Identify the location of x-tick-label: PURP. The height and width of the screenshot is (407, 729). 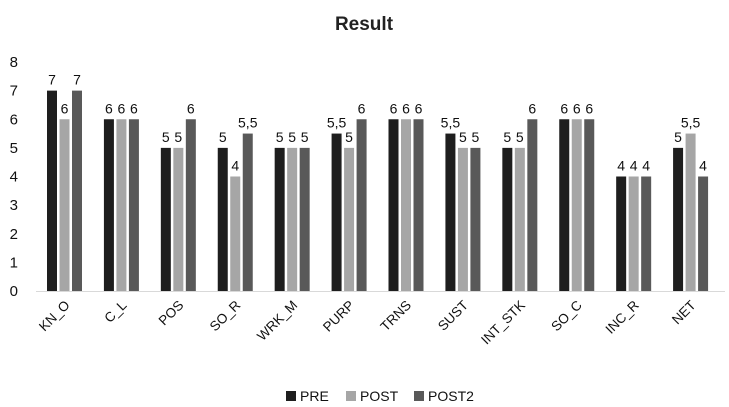
(338, 316).